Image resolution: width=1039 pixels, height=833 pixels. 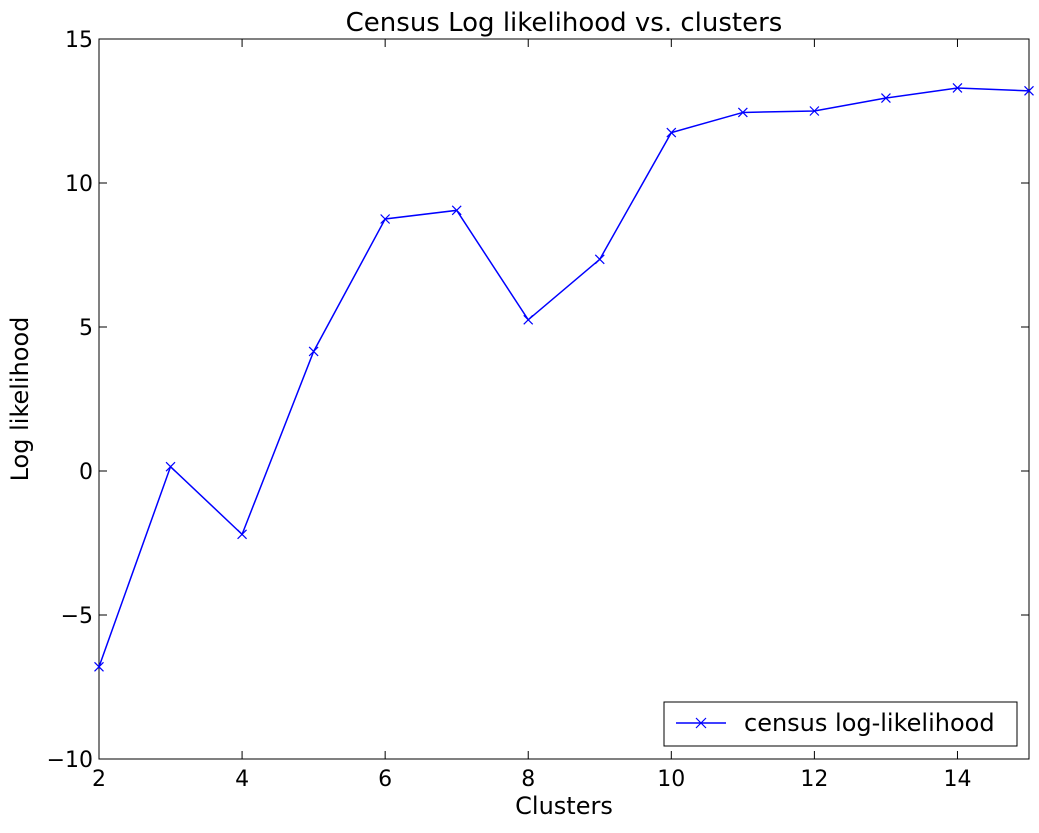 What do you see at coordinates (86, 328) in the screenshot?
I see `y-tick-label: 5` at bounding box center [86, 328].